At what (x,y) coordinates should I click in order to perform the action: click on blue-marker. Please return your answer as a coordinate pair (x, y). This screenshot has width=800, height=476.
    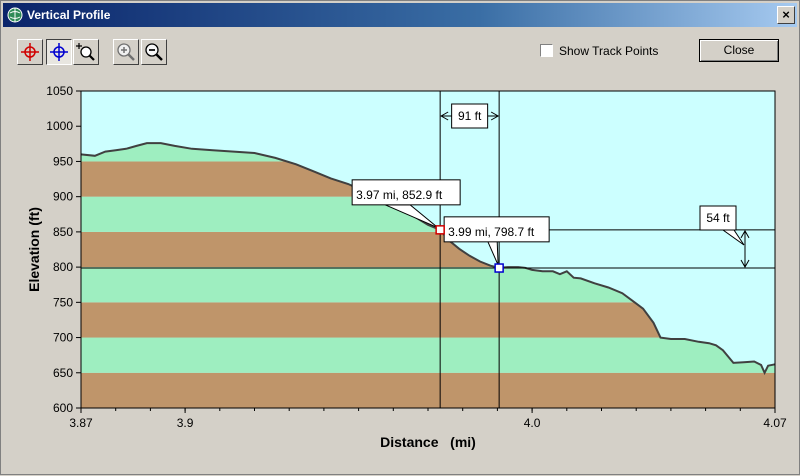
    Looking at the image, I should click on (499, 268).